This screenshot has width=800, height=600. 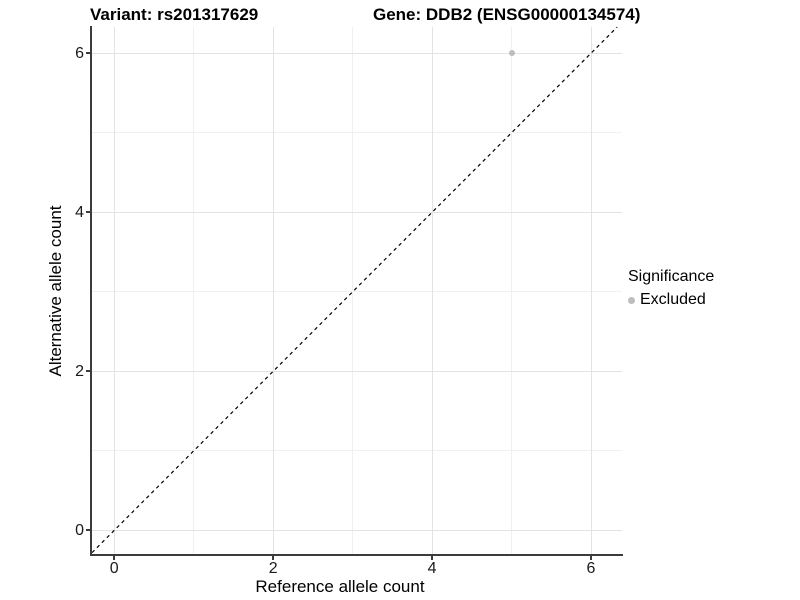 I want to click on x-tick-label: 6, so click(x=591, y=568).